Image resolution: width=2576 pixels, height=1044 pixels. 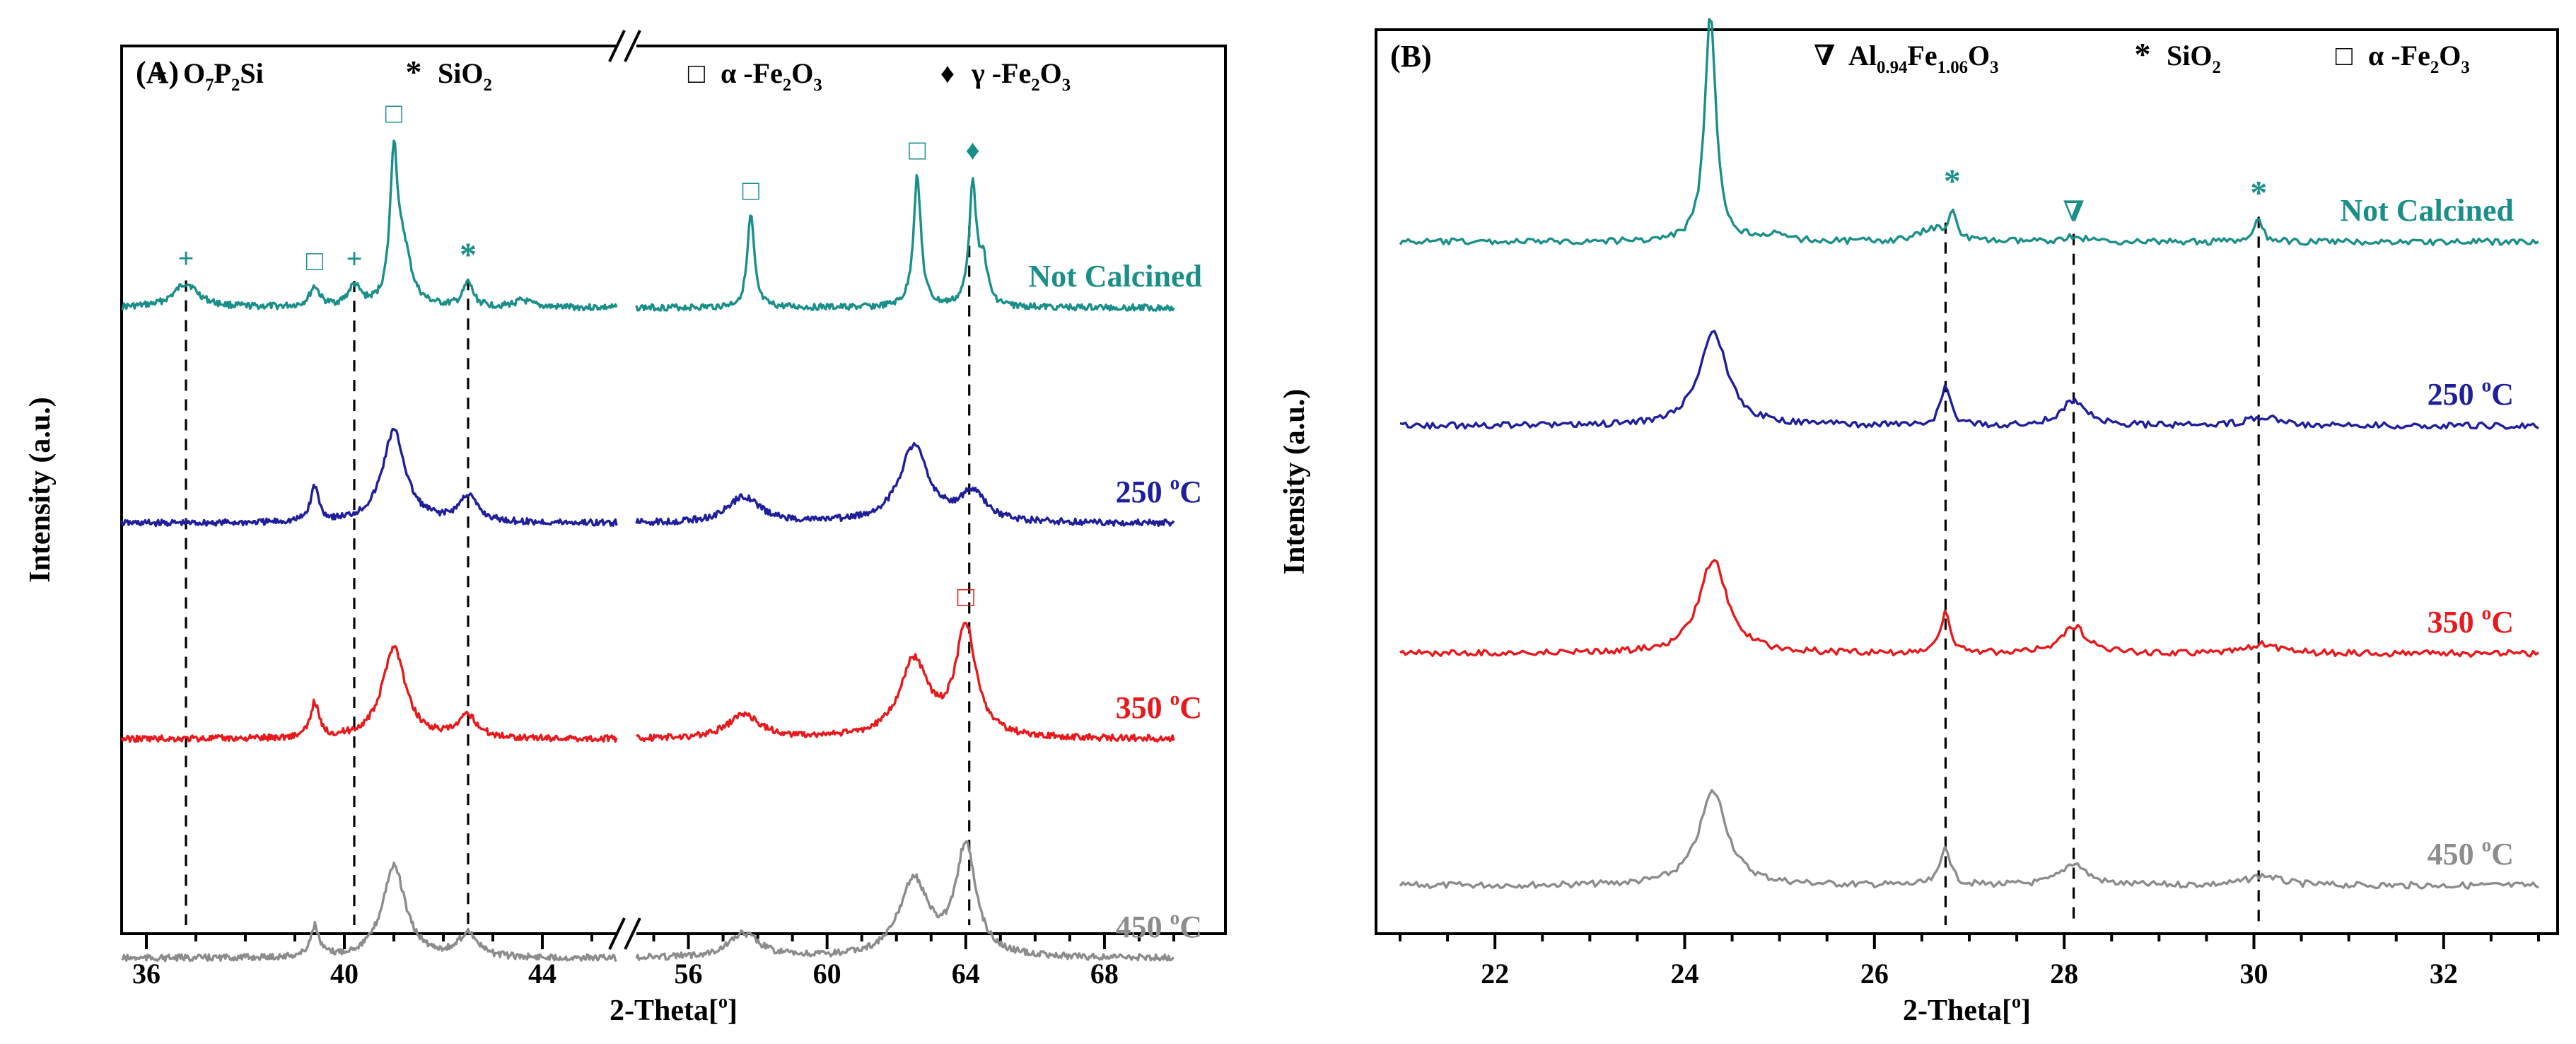 I want to click on x-tick-label: 28, so click(x=2064, y=974).